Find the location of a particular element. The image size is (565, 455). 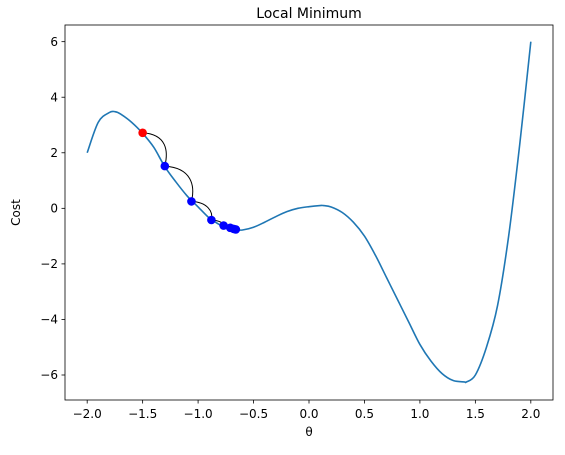

x-tick-label: −0.5 is located at coordinates (253, 414).